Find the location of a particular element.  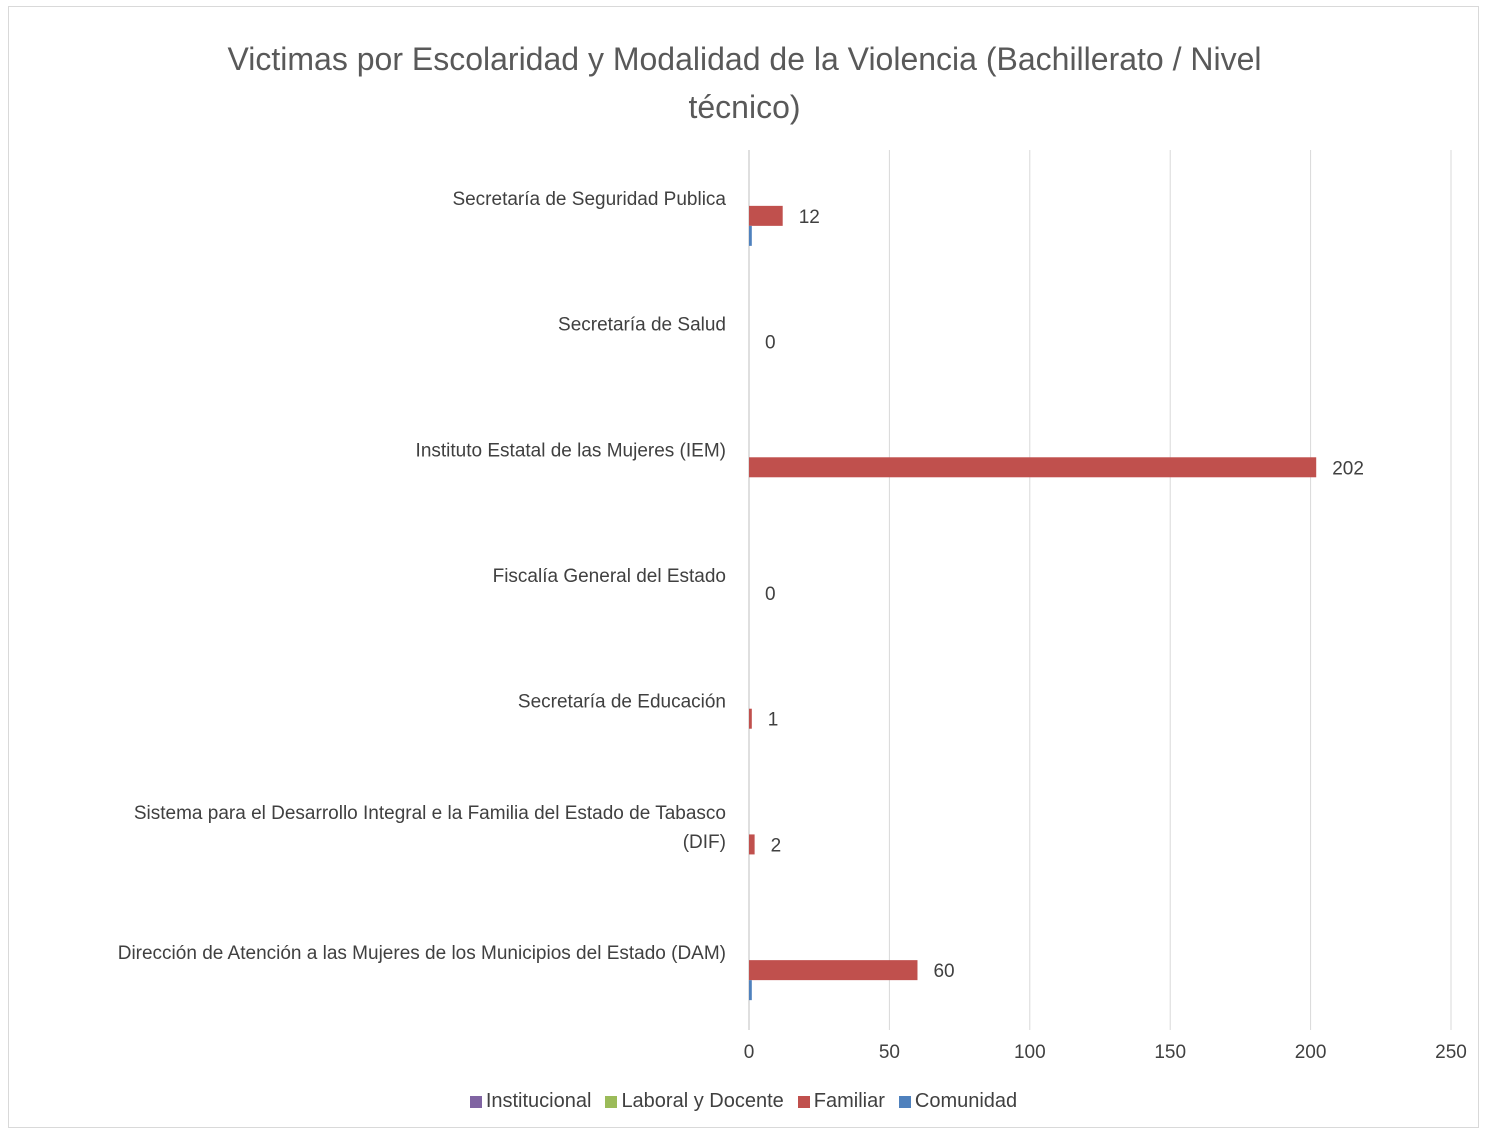

legend-label: Institucional is located at coordinates (538, 1101).